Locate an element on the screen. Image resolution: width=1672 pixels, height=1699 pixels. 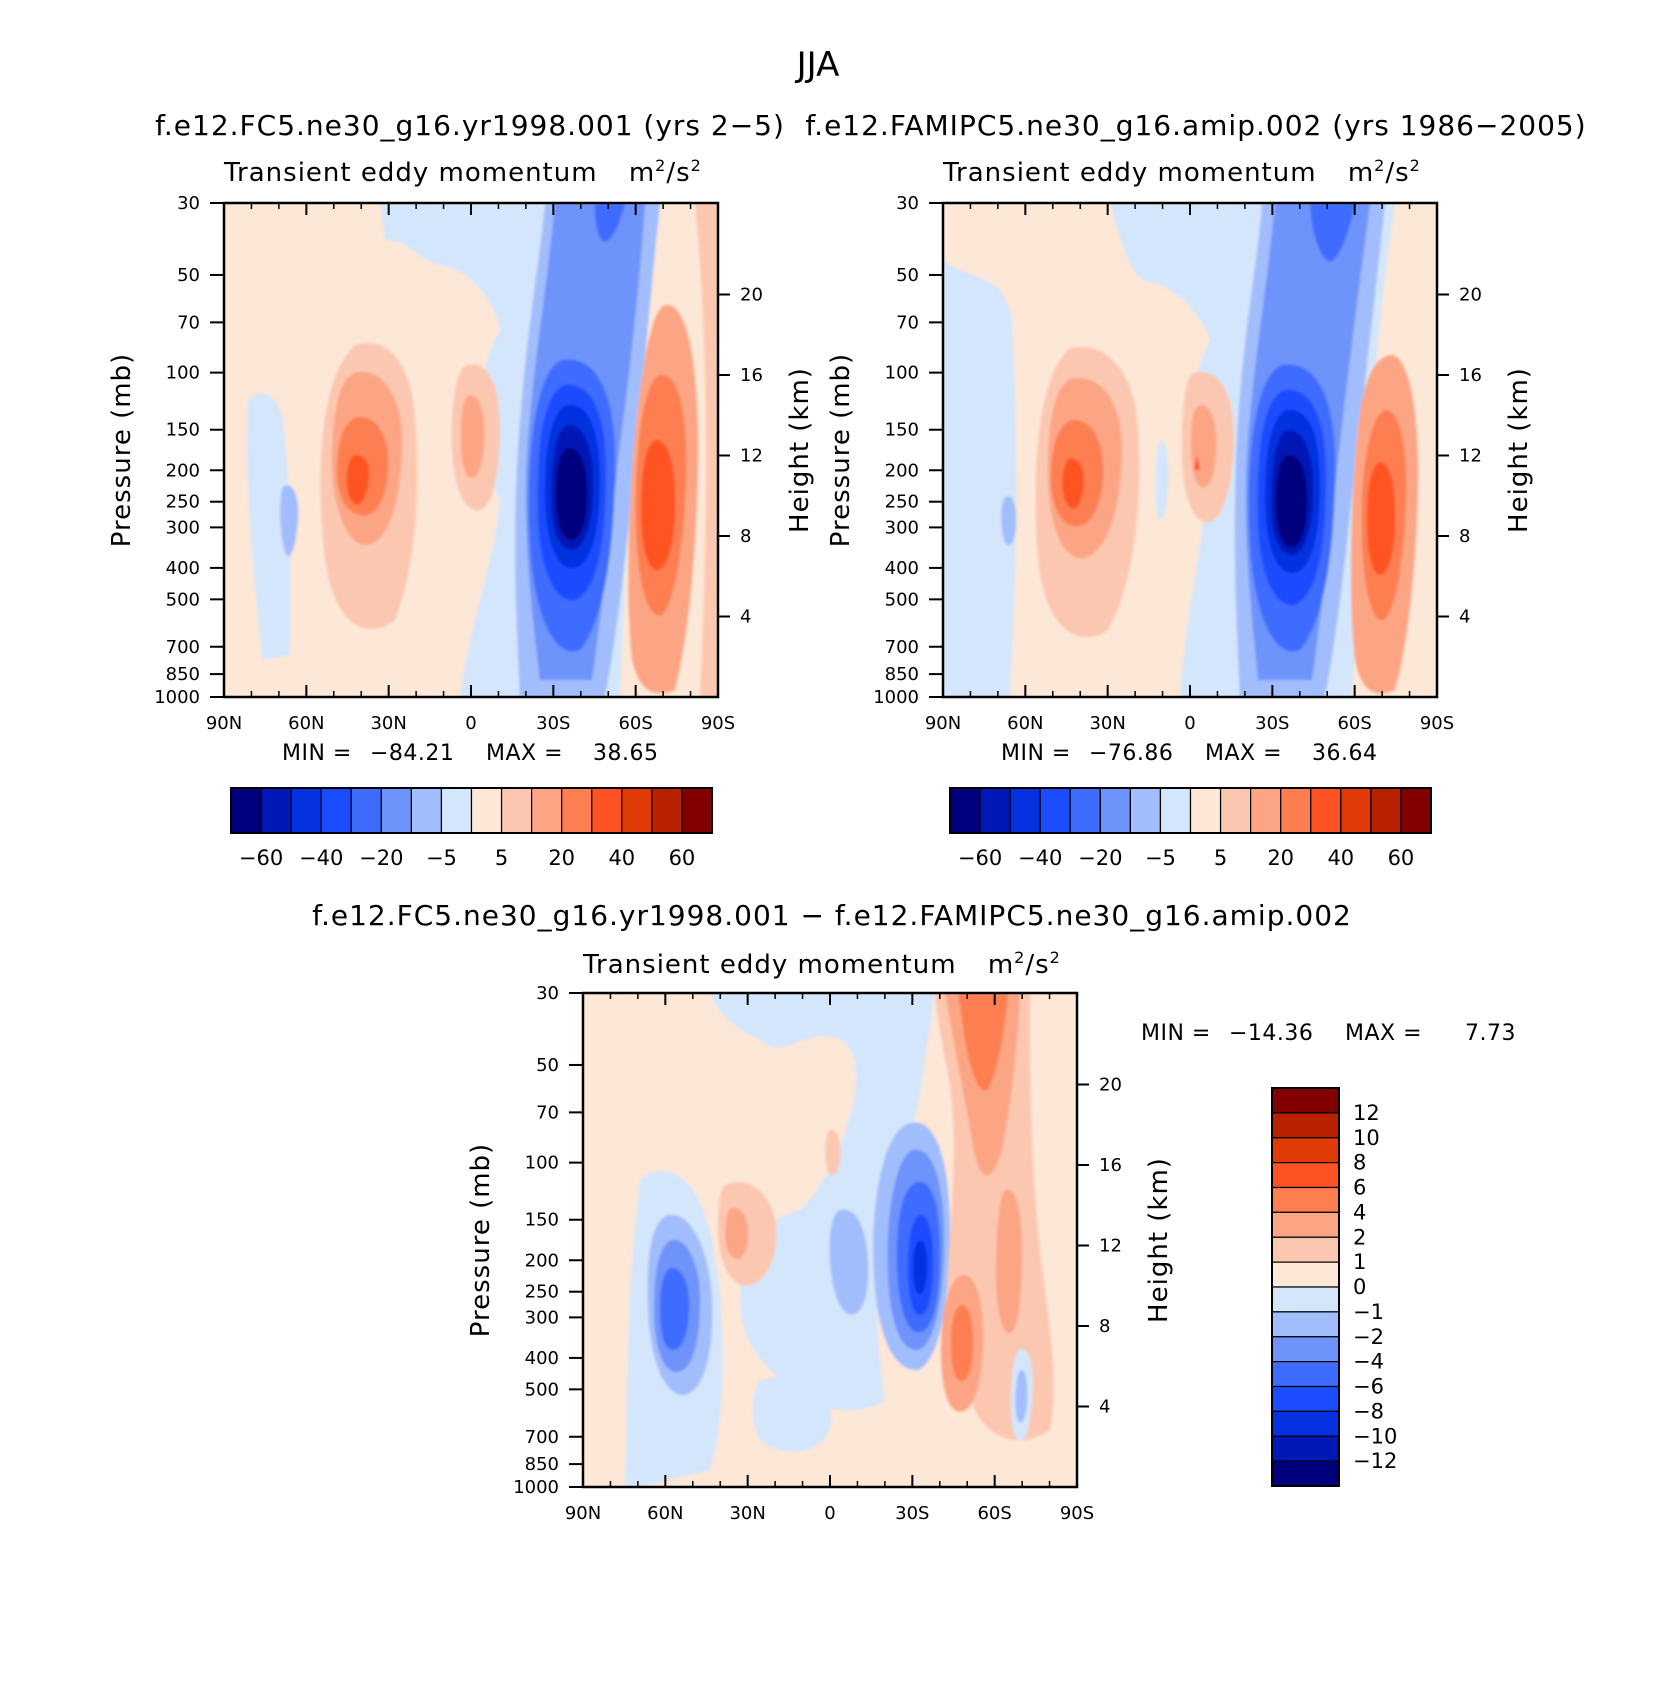
panel-control-max-value: 36.64 is located at coordinates (1344, 753).